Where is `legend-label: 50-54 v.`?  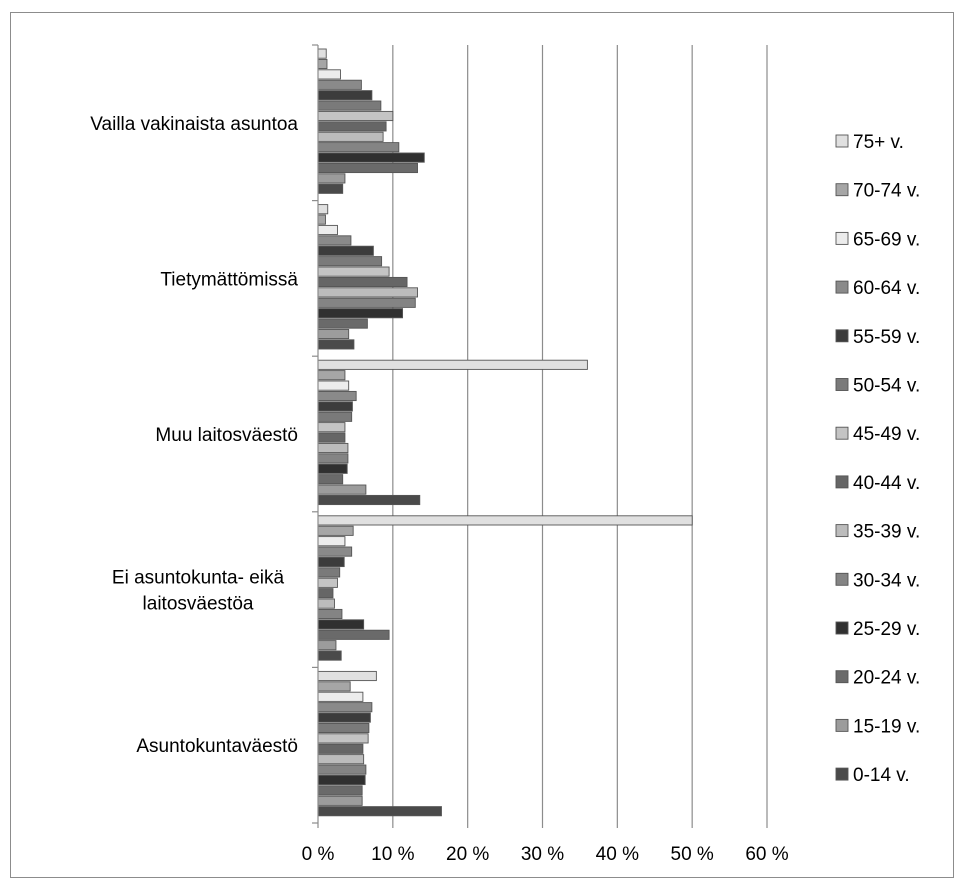
legend-label: 50-54 v. is located at coordinates (886, 386).